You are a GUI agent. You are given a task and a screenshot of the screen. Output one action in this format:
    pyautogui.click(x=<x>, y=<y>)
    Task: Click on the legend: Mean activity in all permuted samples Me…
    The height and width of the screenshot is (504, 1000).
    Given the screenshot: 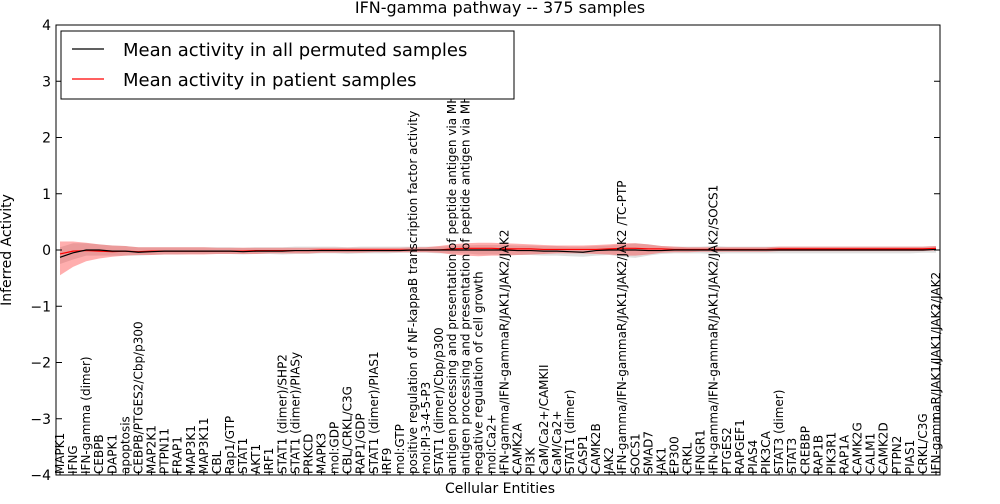 What is the action you would take?
    pyautogui.click(x=287, y=65)
    